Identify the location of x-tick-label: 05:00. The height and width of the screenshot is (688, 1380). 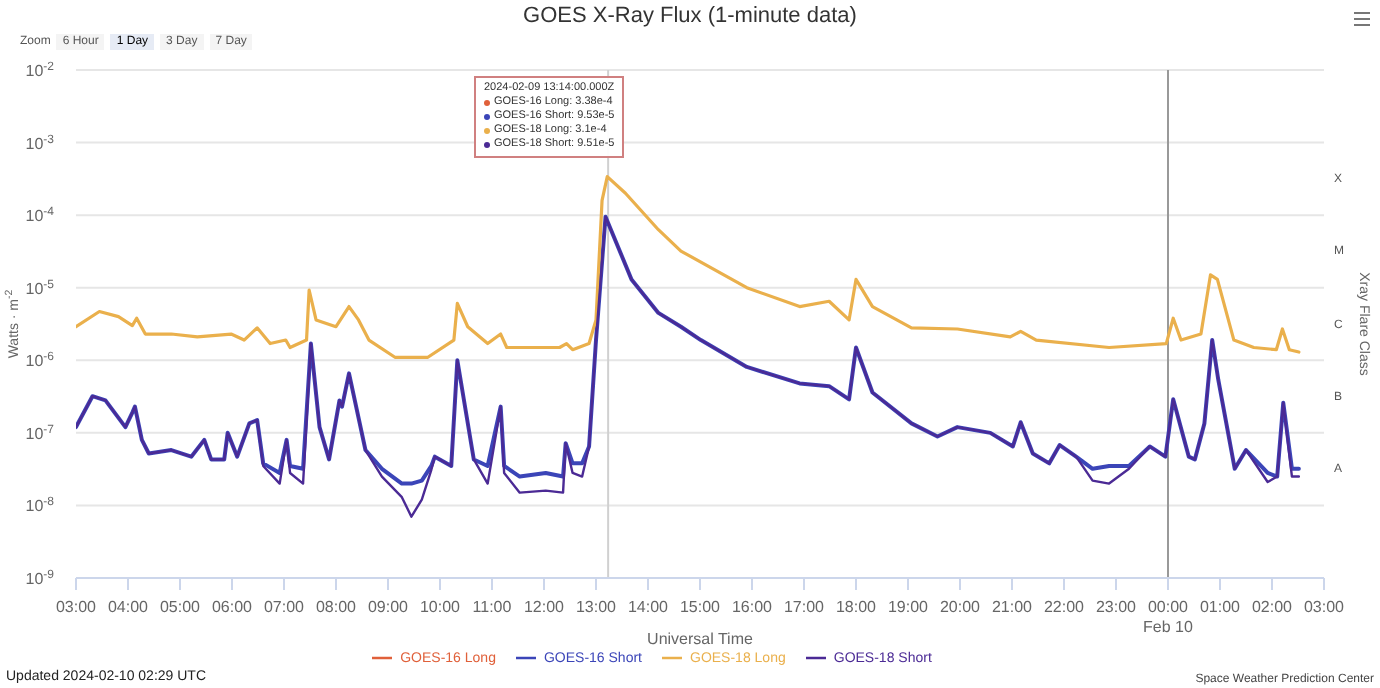
(180, 607).